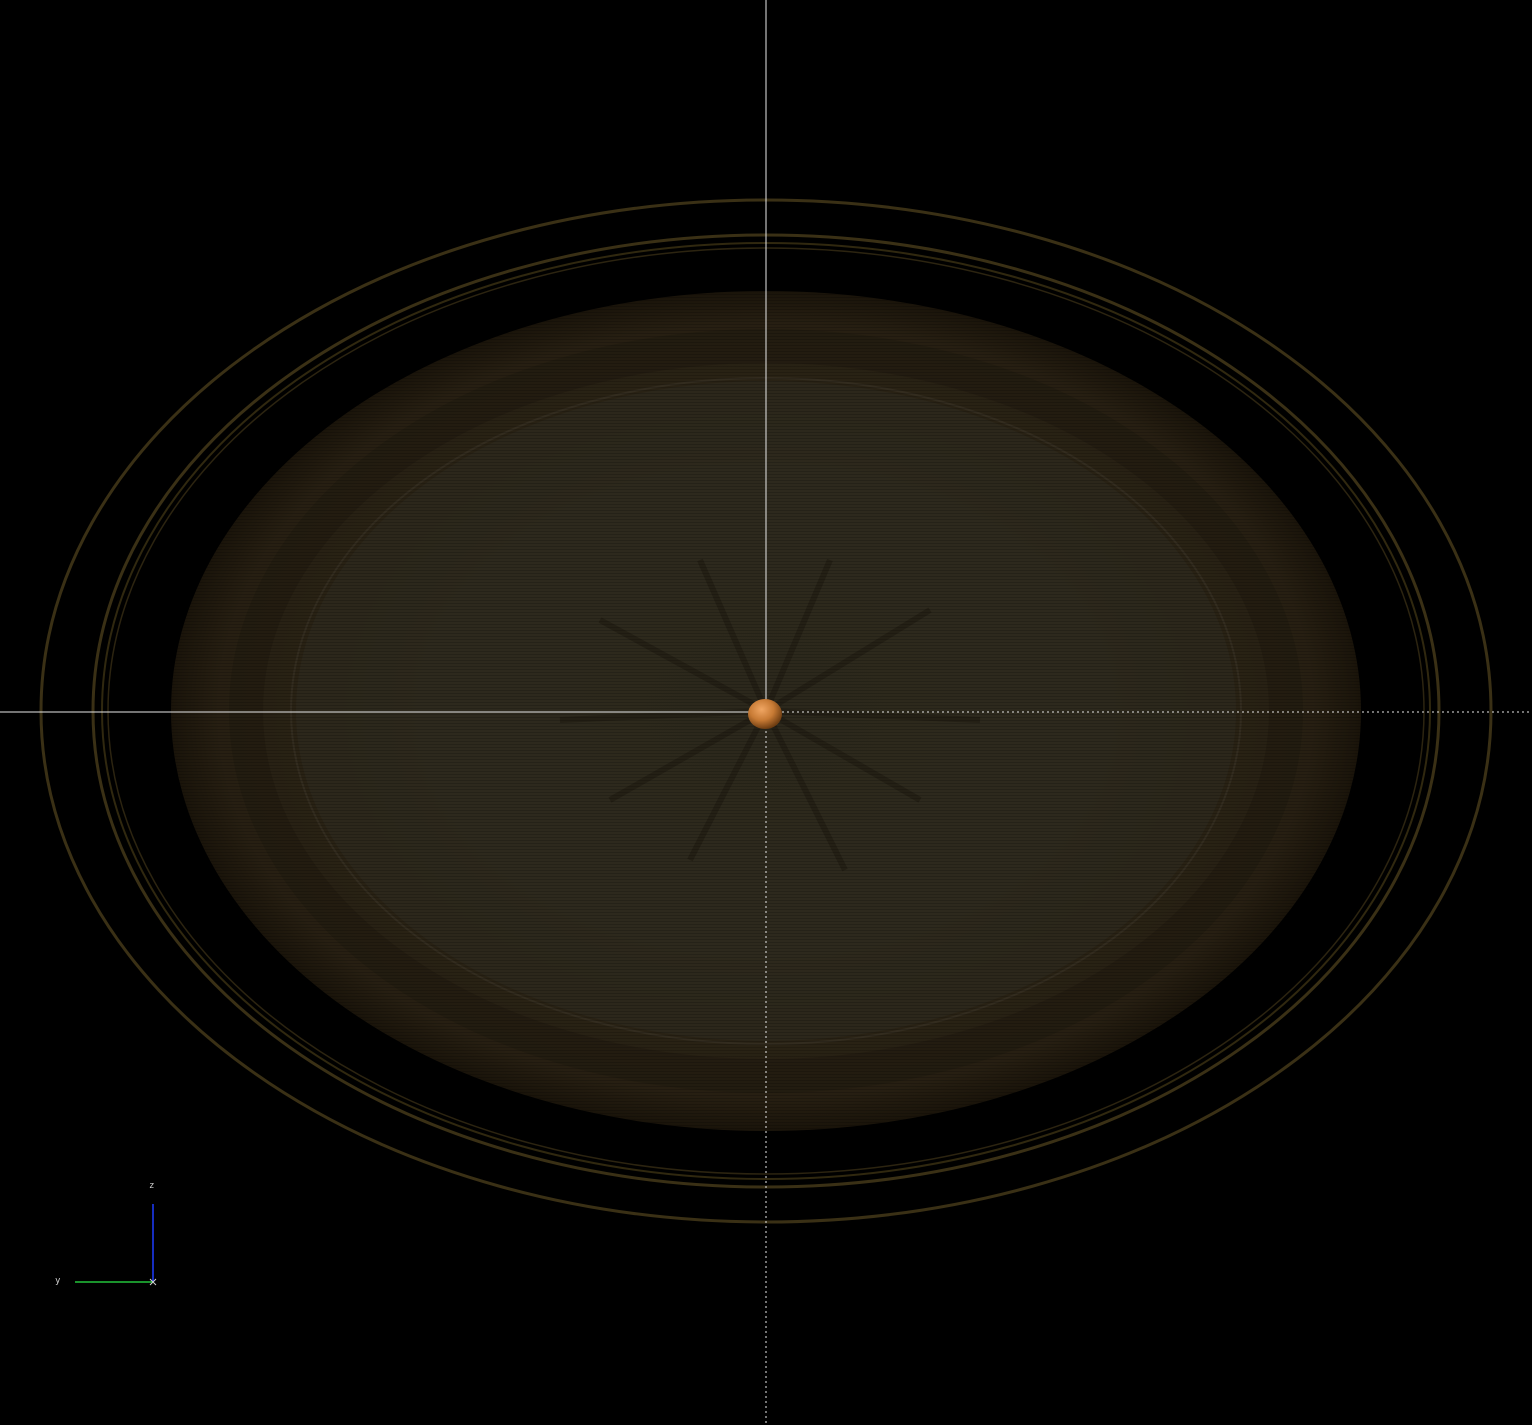  Describe the element at coordinates (153, 1282) in the screenshot. I see `gizmo-x-marker` at that location.